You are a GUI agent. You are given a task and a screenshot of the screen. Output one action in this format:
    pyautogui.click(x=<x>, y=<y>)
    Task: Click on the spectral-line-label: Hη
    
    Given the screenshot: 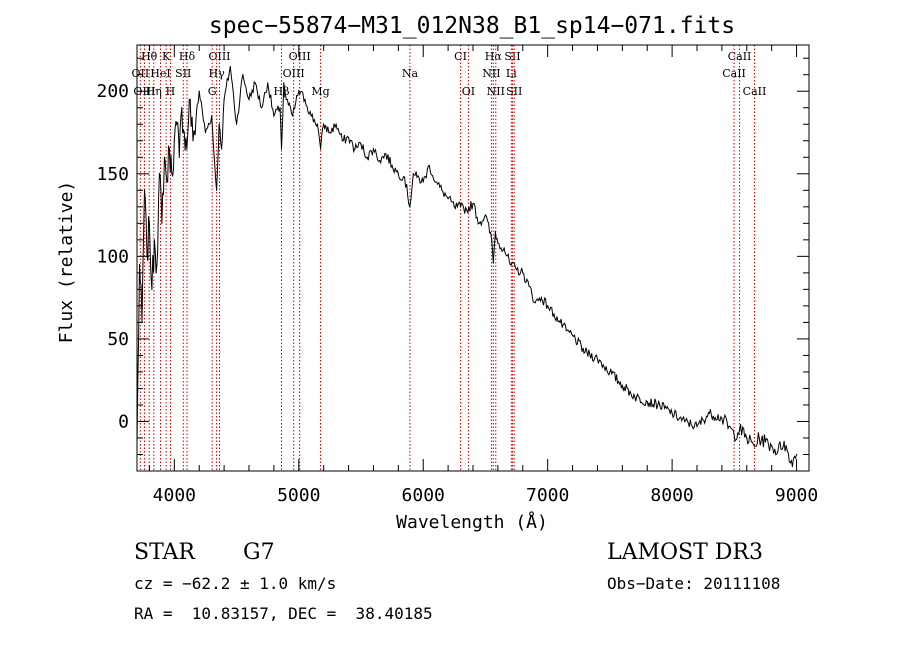 What is the action you would take?
    pyautogui.click(x=154, y=91)
    